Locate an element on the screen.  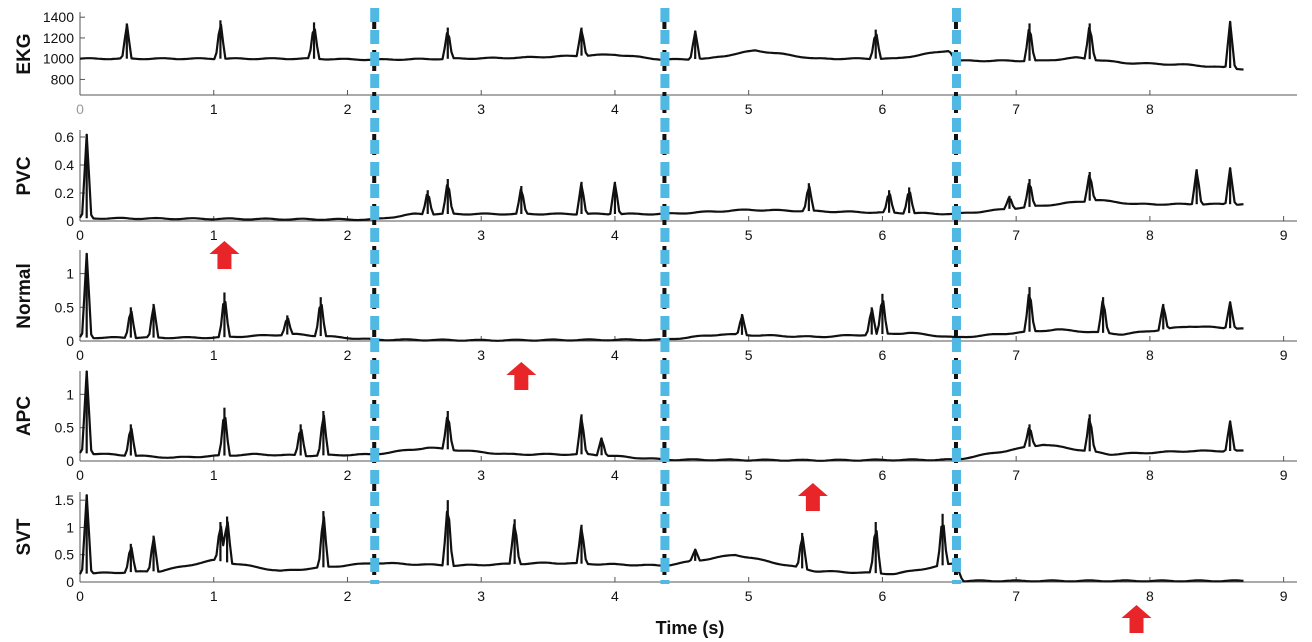
x-axis-label: Time (s) is located at coordinates (690, 628).